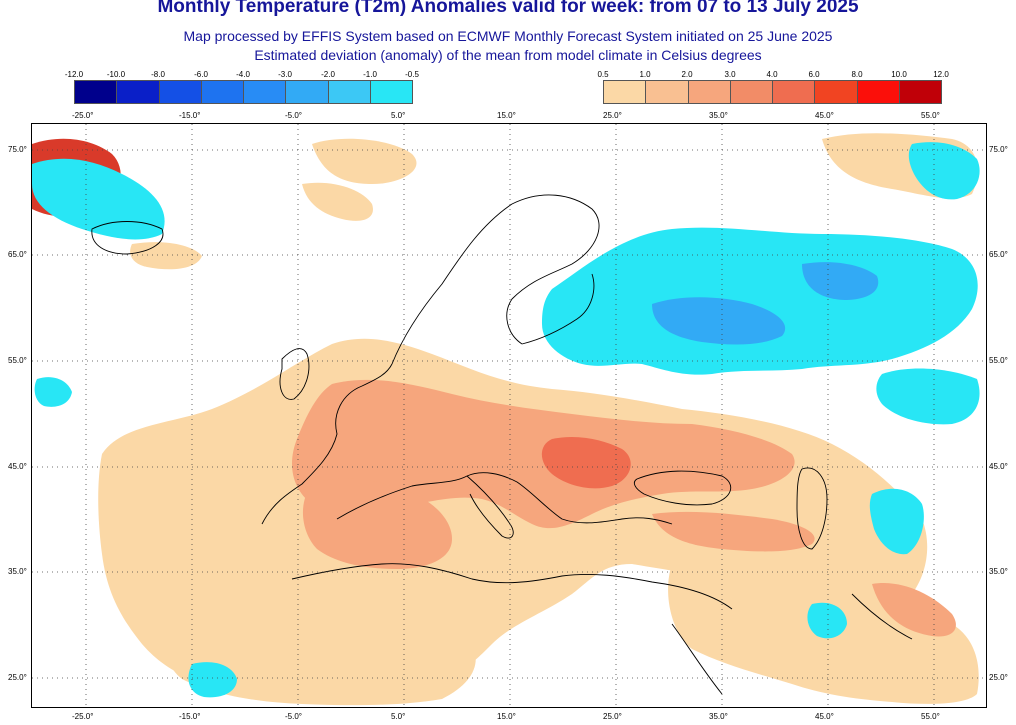 This screenshot has height=725, width=1016. Describe the element at coordinates (412, 74) in the screenshot. I see `legend-tick: -0.5` at that location.